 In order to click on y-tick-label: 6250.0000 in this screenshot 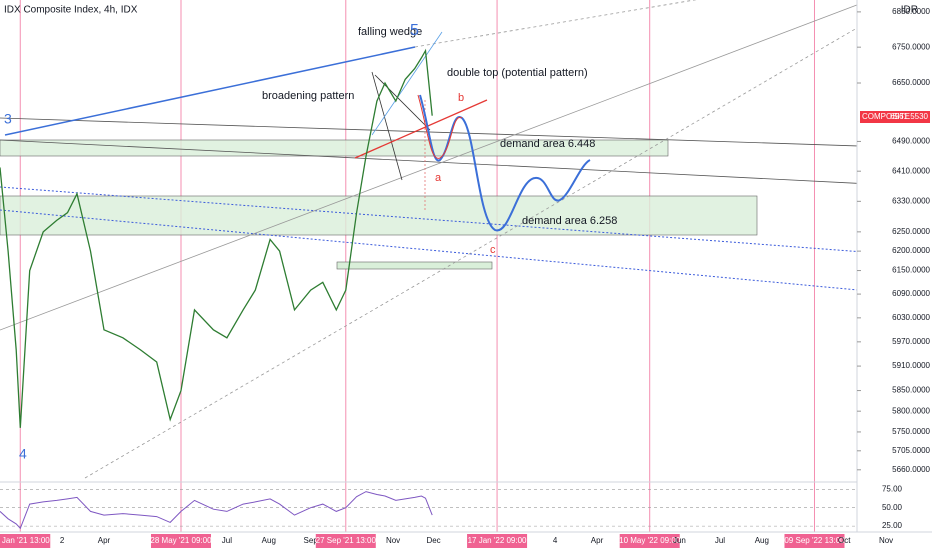, I will do `click(911, 231)`.